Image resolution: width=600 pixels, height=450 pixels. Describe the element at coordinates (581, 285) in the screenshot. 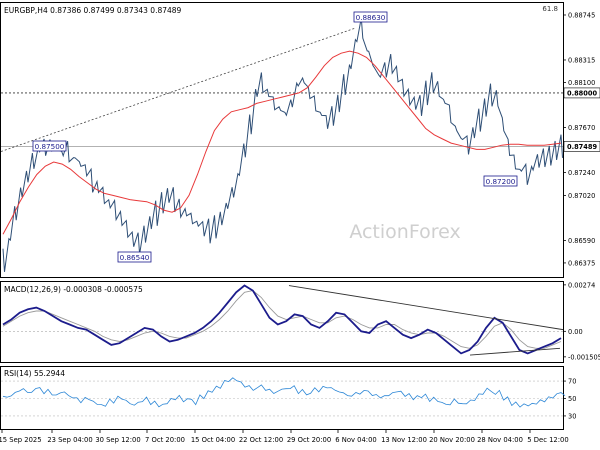

I see `y-tick-label: 0.00274` at that location.